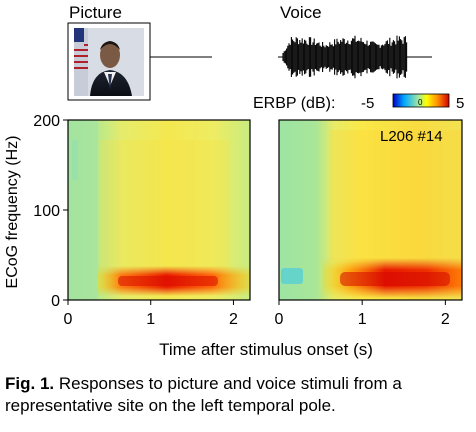  What do you see at coordinates (30, 383) in the screenshot?
I see `caption-label: Fig. 1.` at bounding box center [30, 383].